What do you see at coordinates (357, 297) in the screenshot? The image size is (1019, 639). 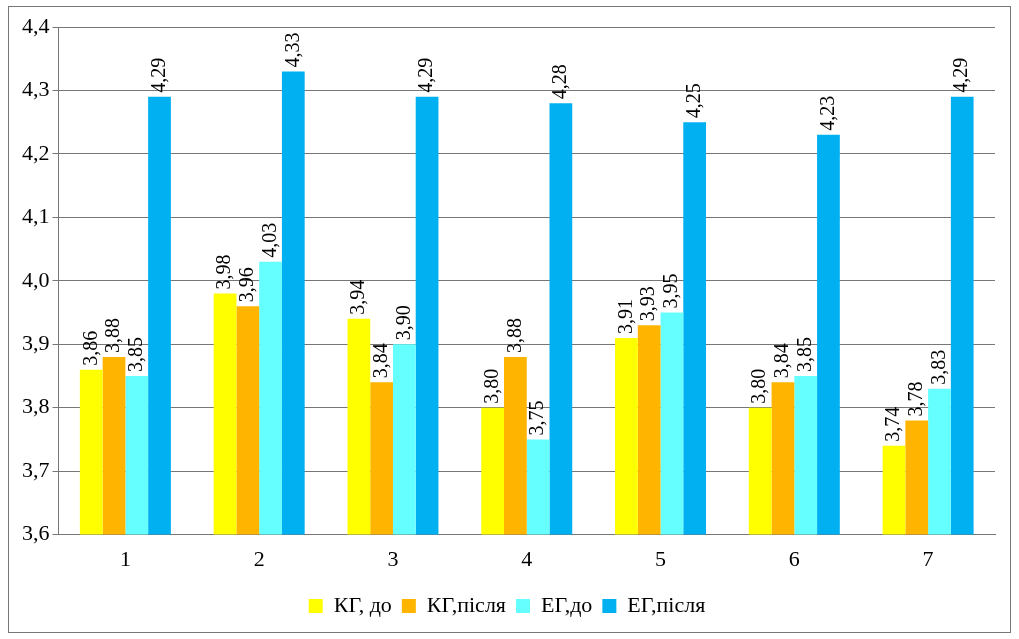 I see `data-label: 3,94` at bounding box center [357, 297].